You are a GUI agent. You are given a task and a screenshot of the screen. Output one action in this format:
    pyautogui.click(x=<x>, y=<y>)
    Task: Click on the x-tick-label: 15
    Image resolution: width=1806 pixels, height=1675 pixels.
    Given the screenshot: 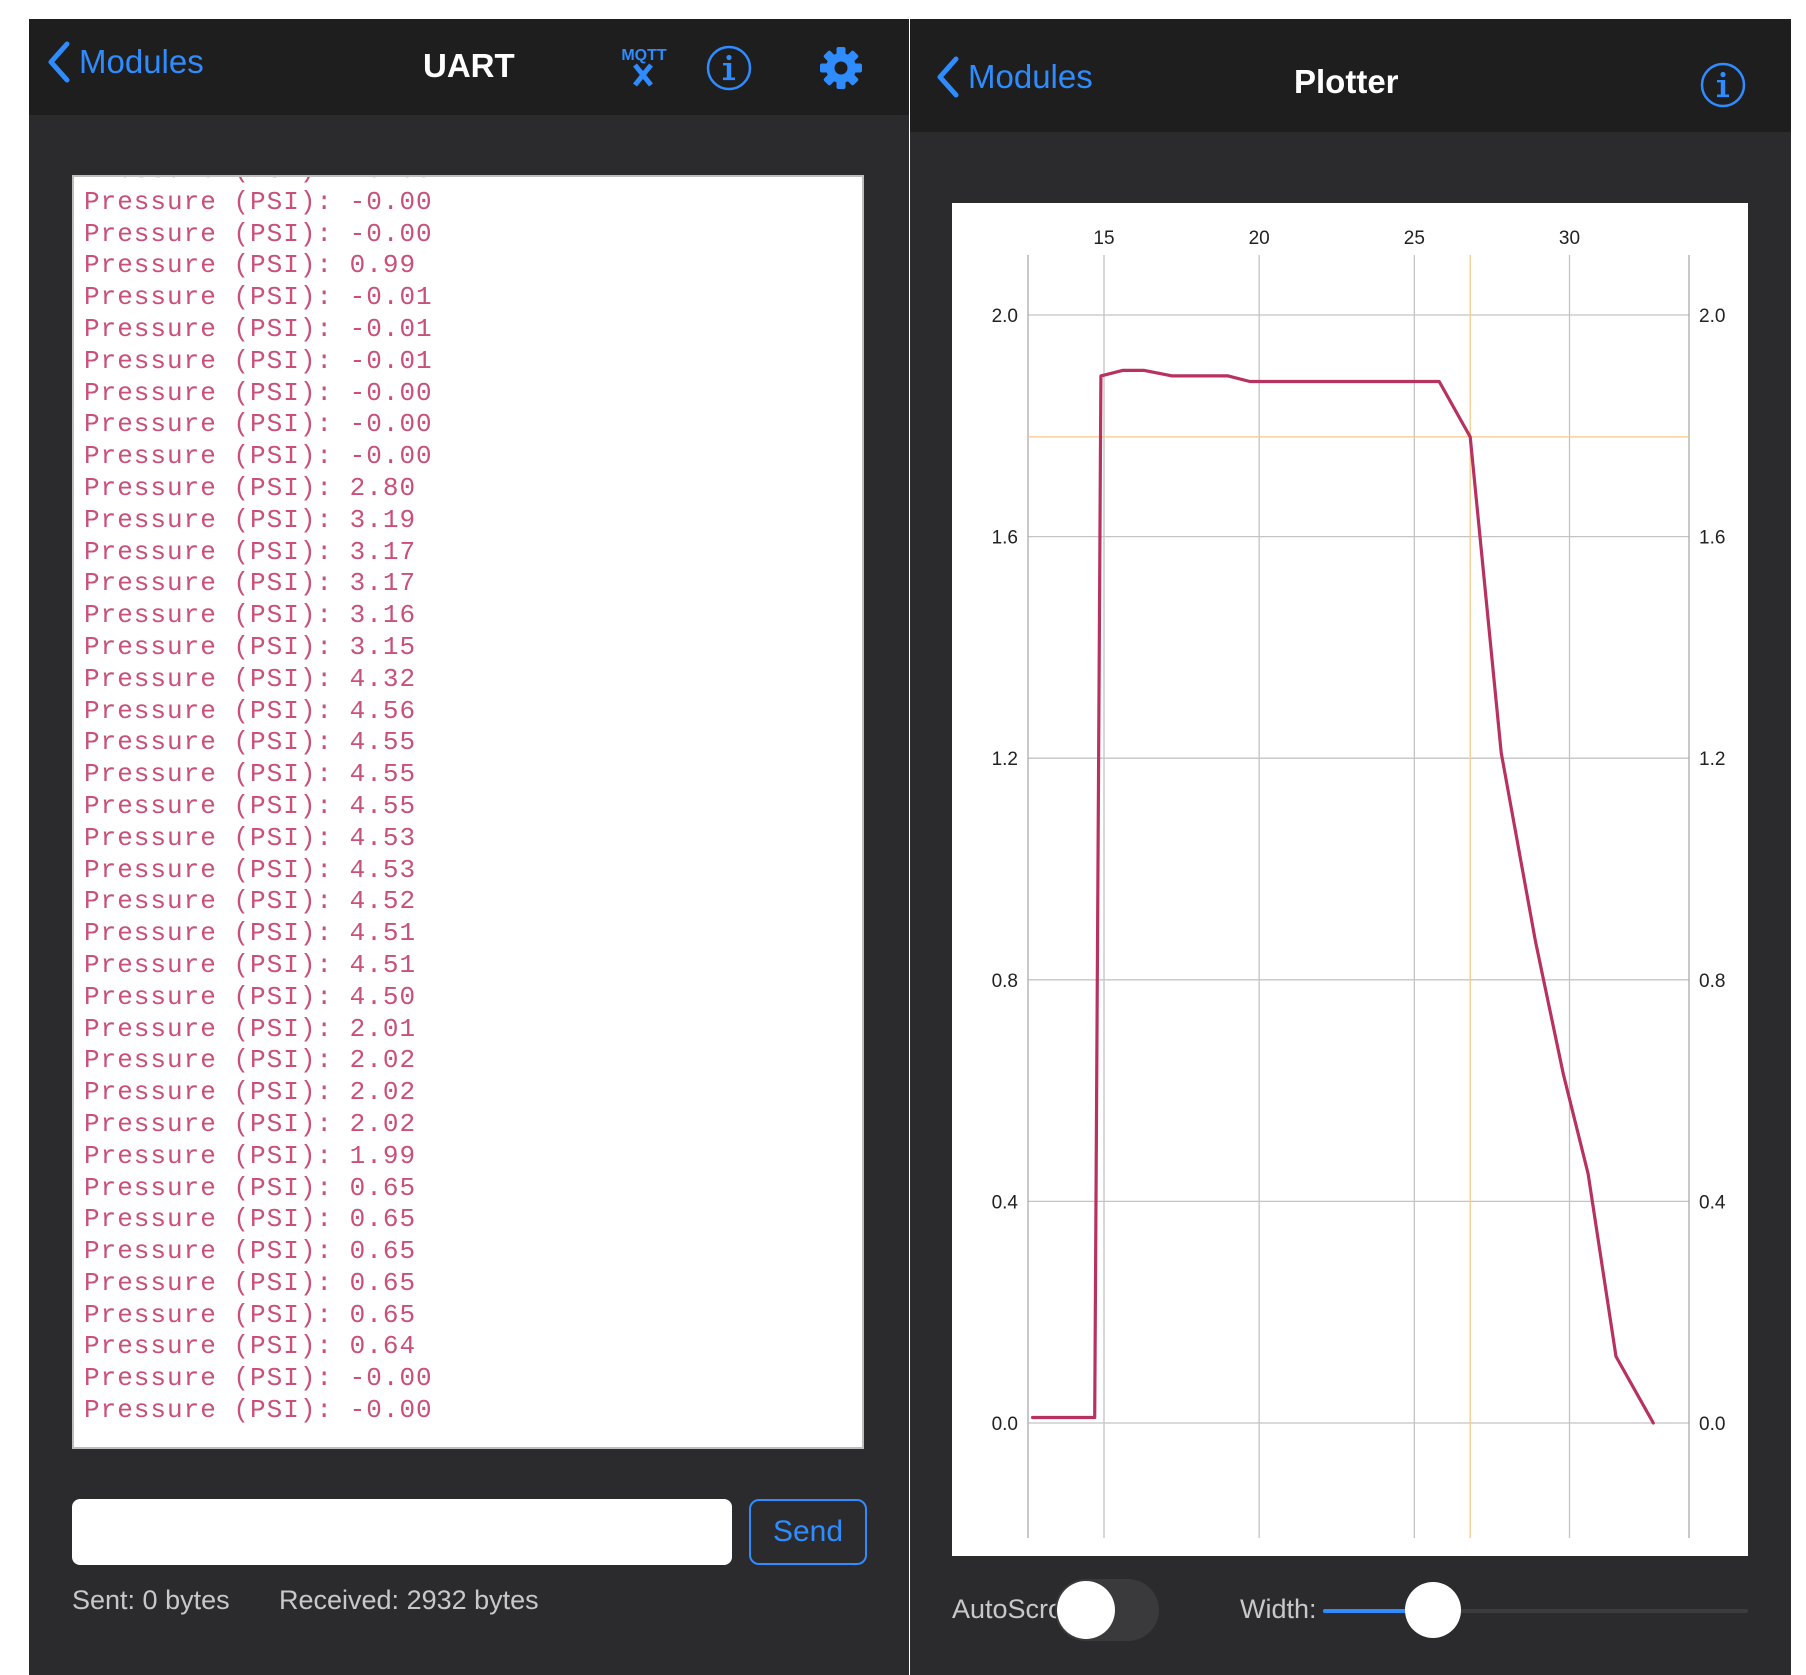 What is the action you would take?
    pyautogui.click(x=1103, y=238)
    